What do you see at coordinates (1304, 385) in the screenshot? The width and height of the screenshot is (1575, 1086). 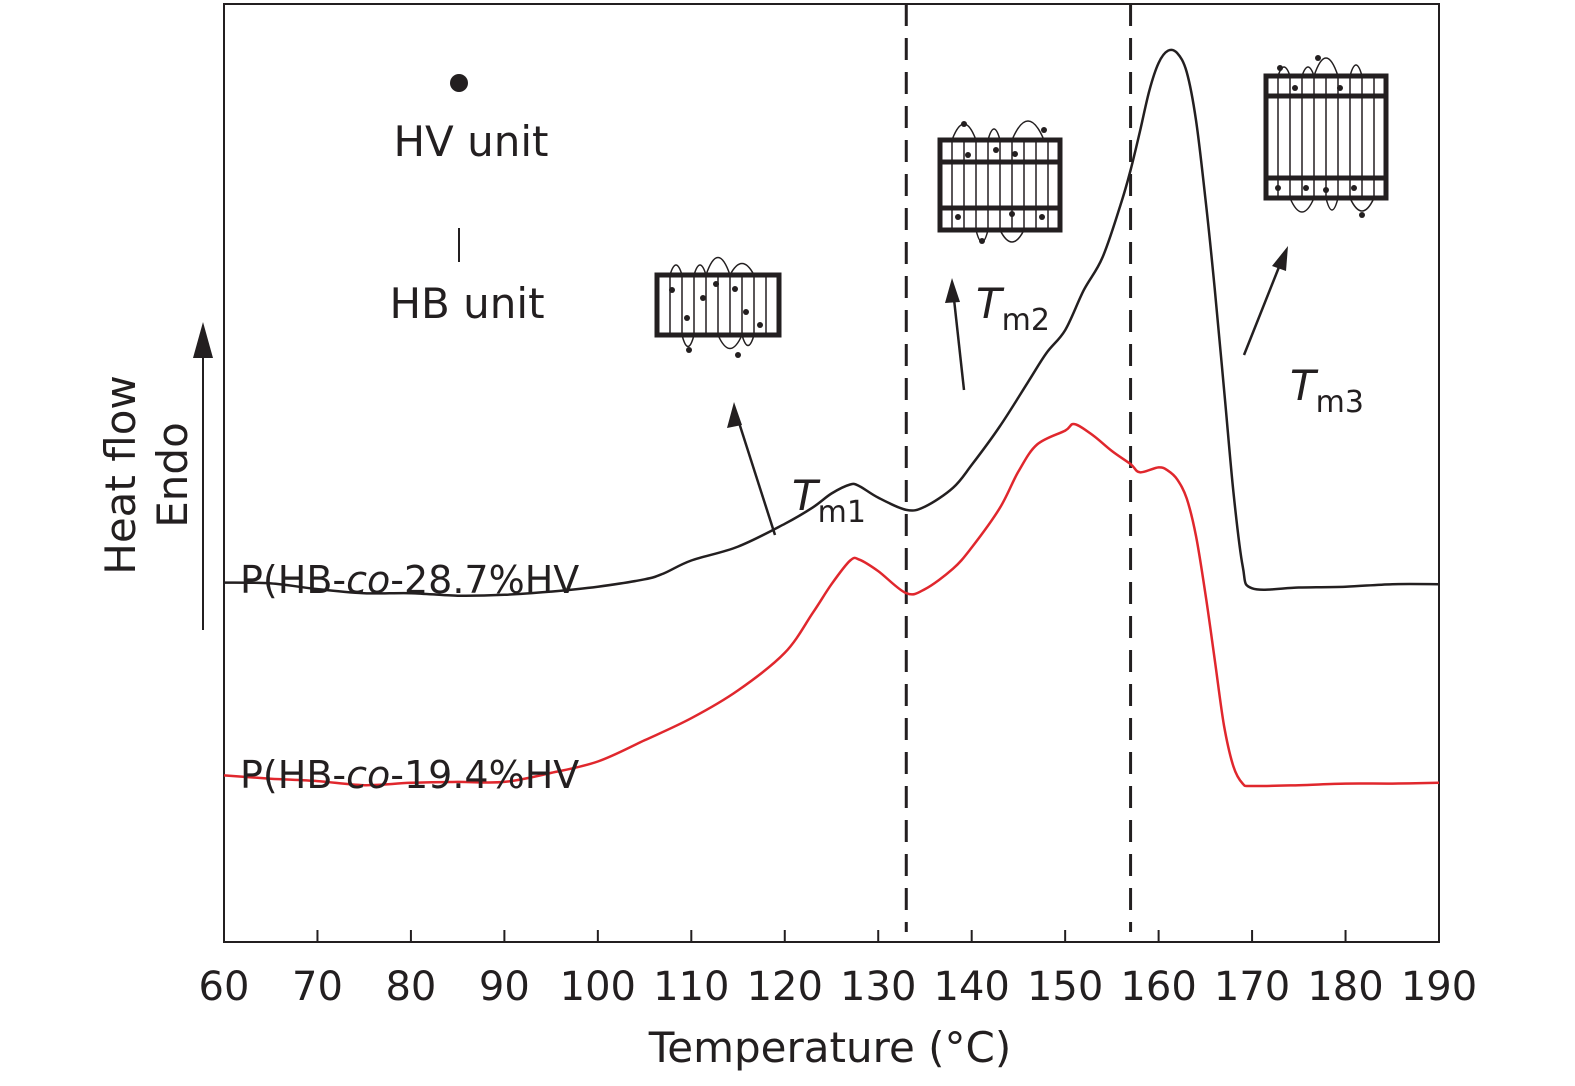 I see `tm3-label-main: T` at bounding box center [1304, 385].